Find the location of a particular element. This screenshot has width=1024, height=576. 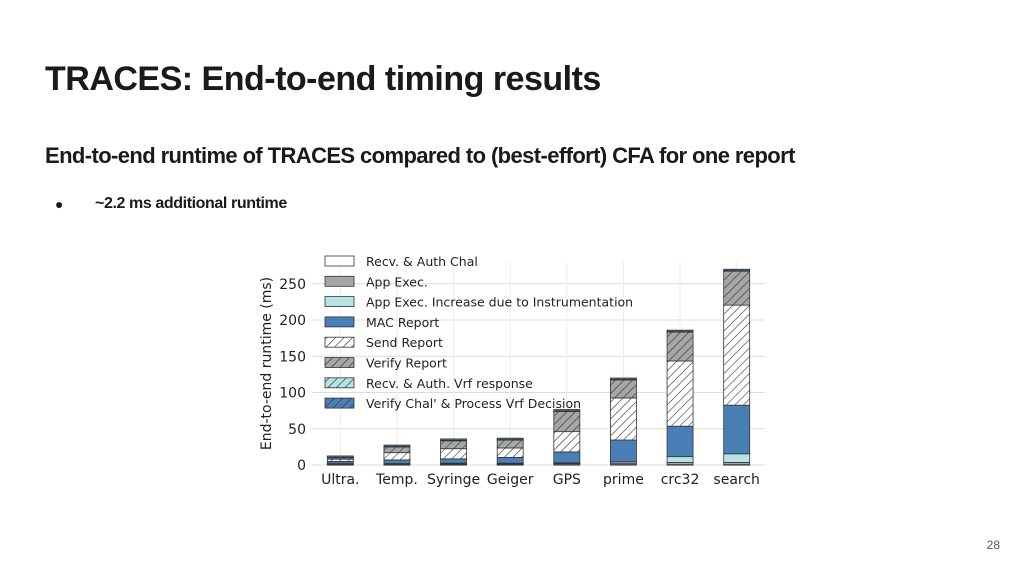

bullet-item: ● ~2.2 ms additional runtime is located at coordinates (171, 204).